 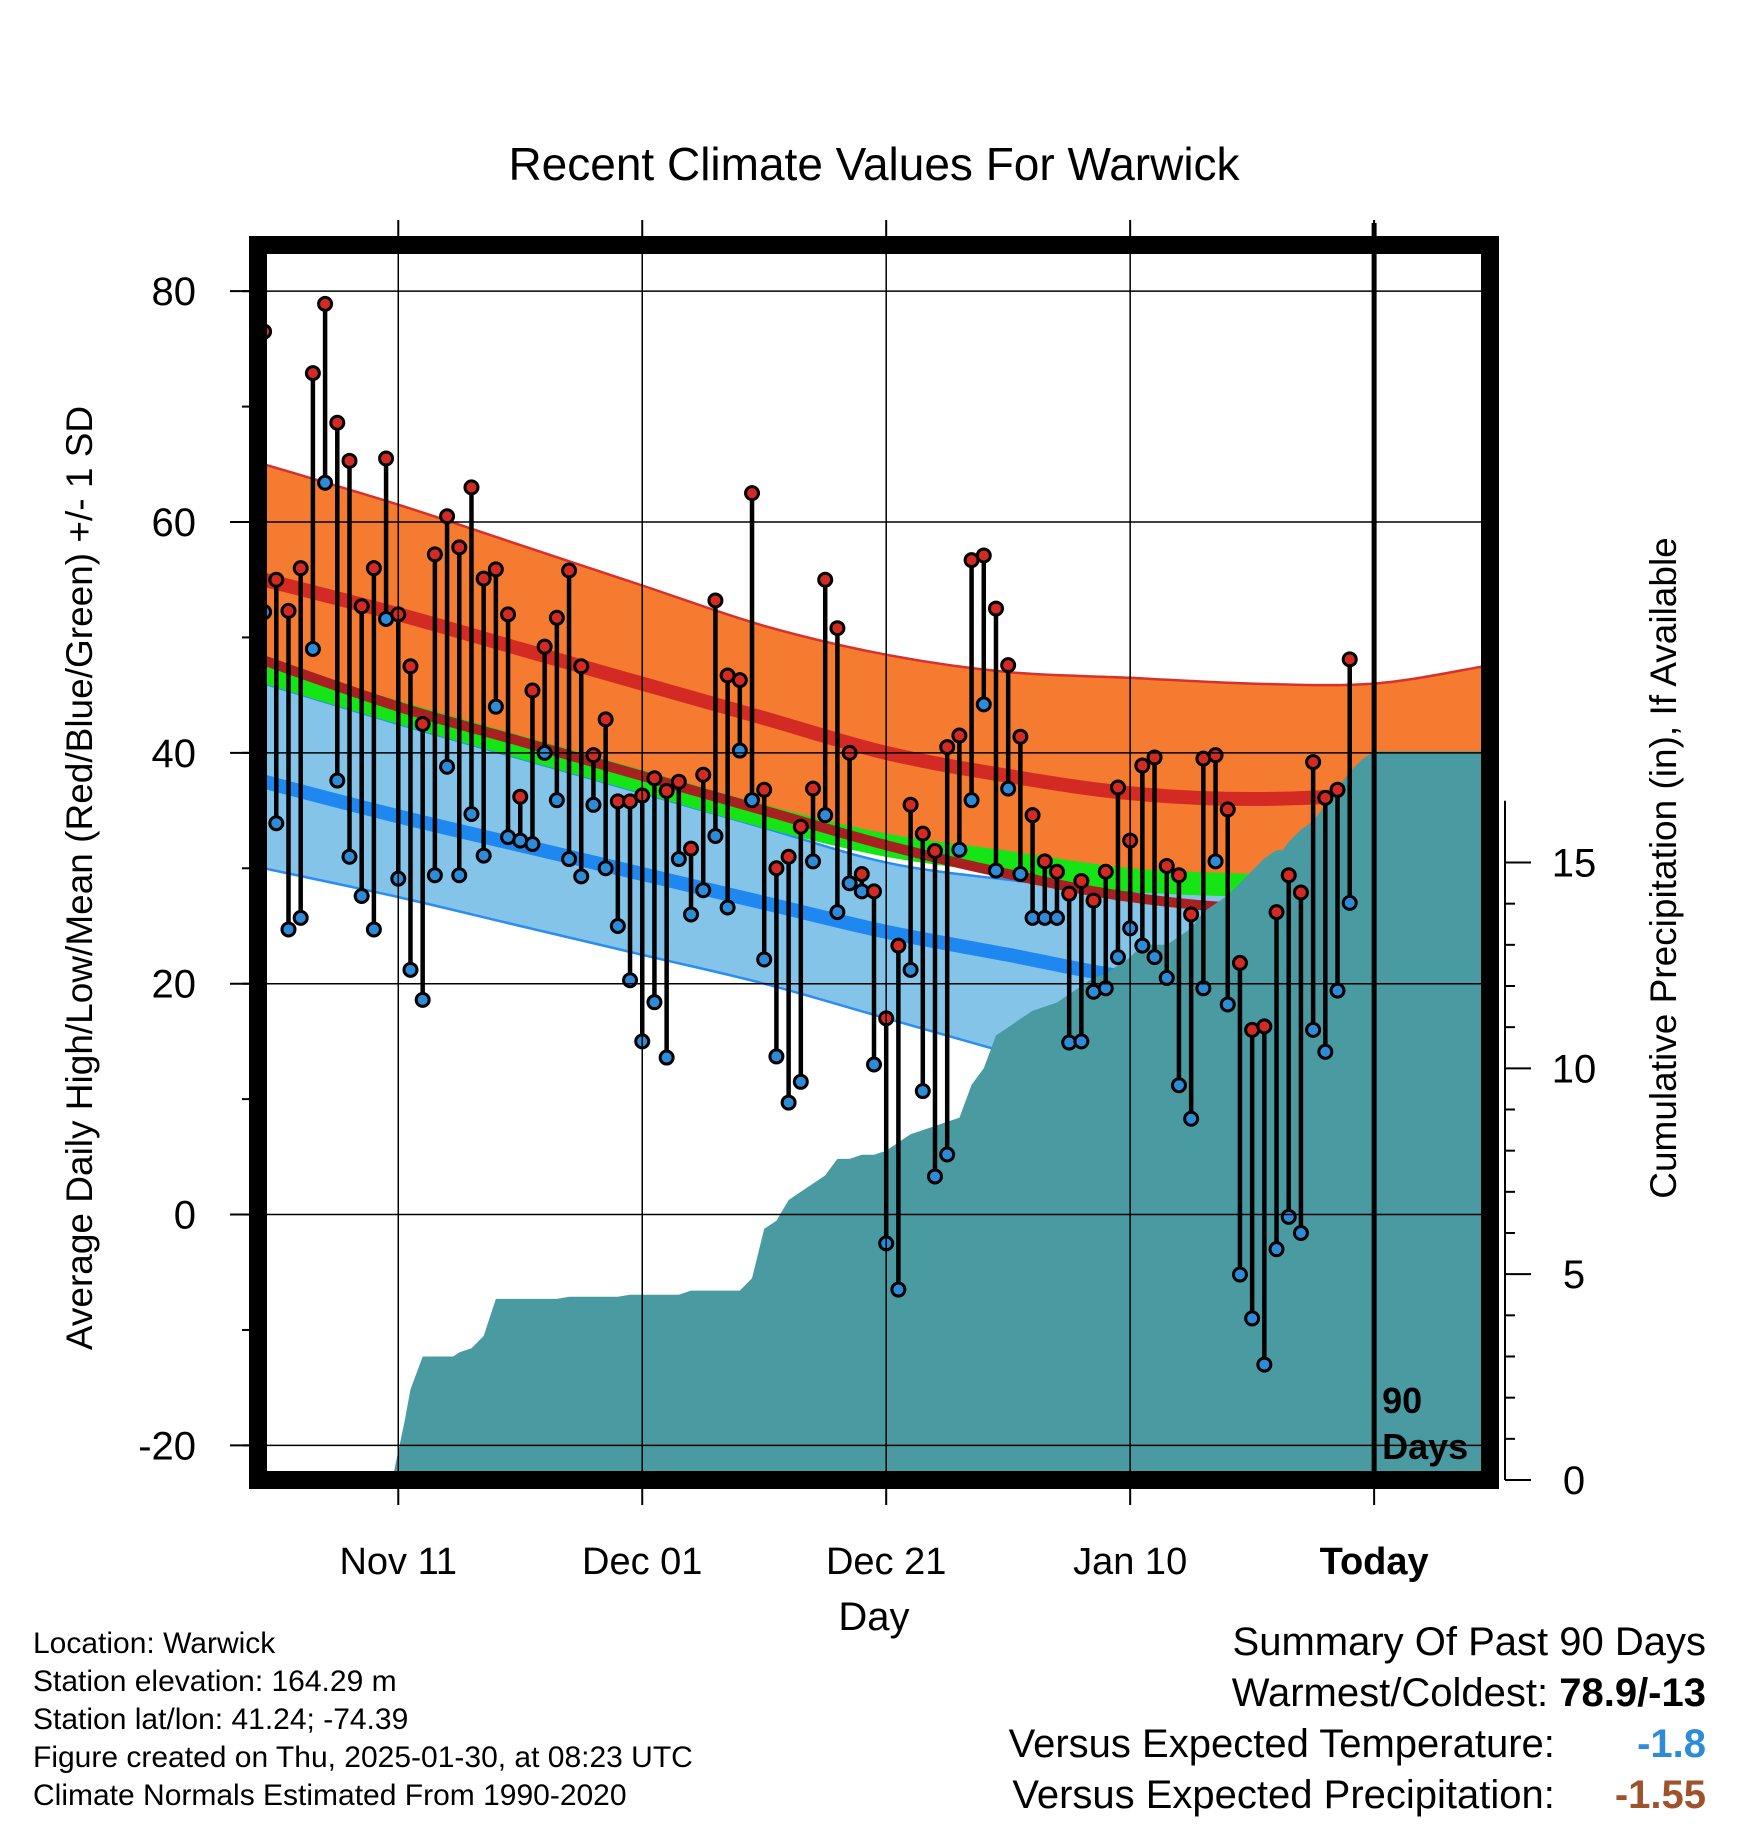 What do you see at coordinates (1574, 1069) in the screenshot?
I see `y2-tick-label: 10` at bounding box center [1574, 1069].